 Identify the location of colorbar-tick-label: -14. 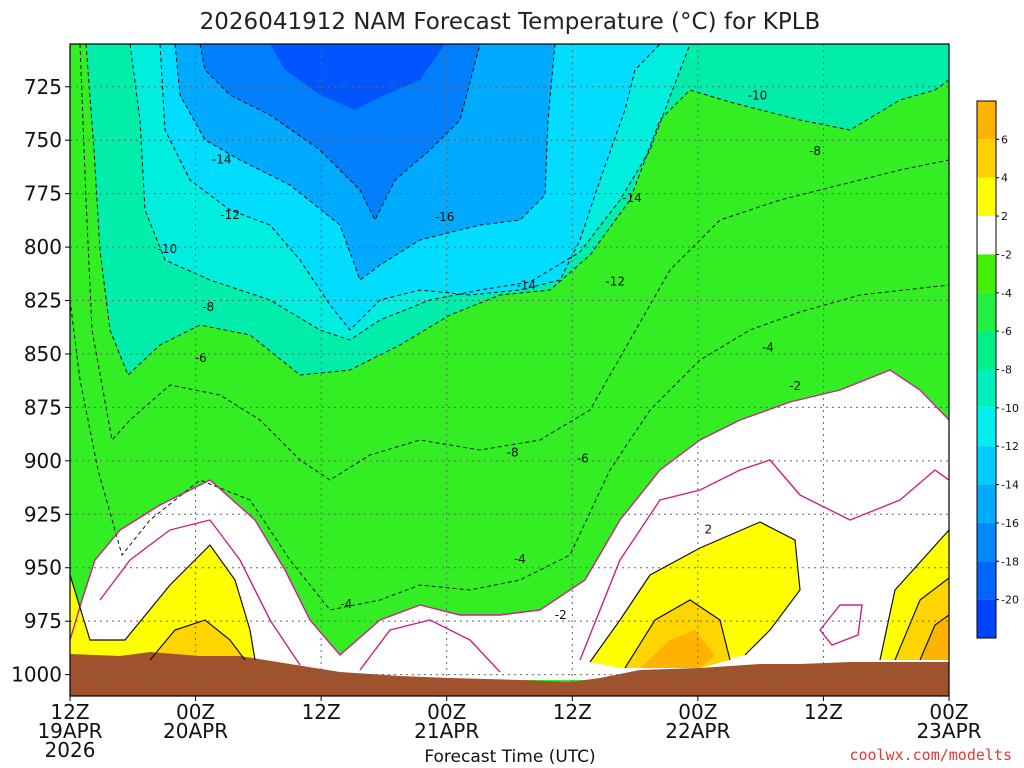
(1010, 485).